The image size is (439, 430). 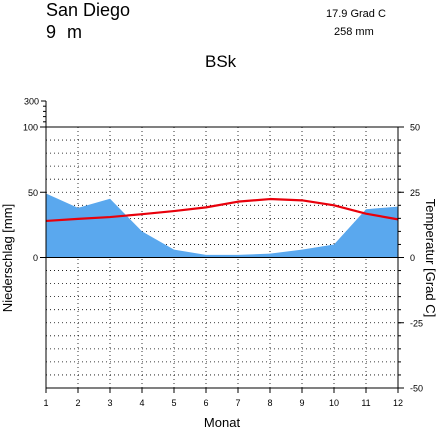 I want to click on left-axis-top-label: 300, so click(x=31, y=102).